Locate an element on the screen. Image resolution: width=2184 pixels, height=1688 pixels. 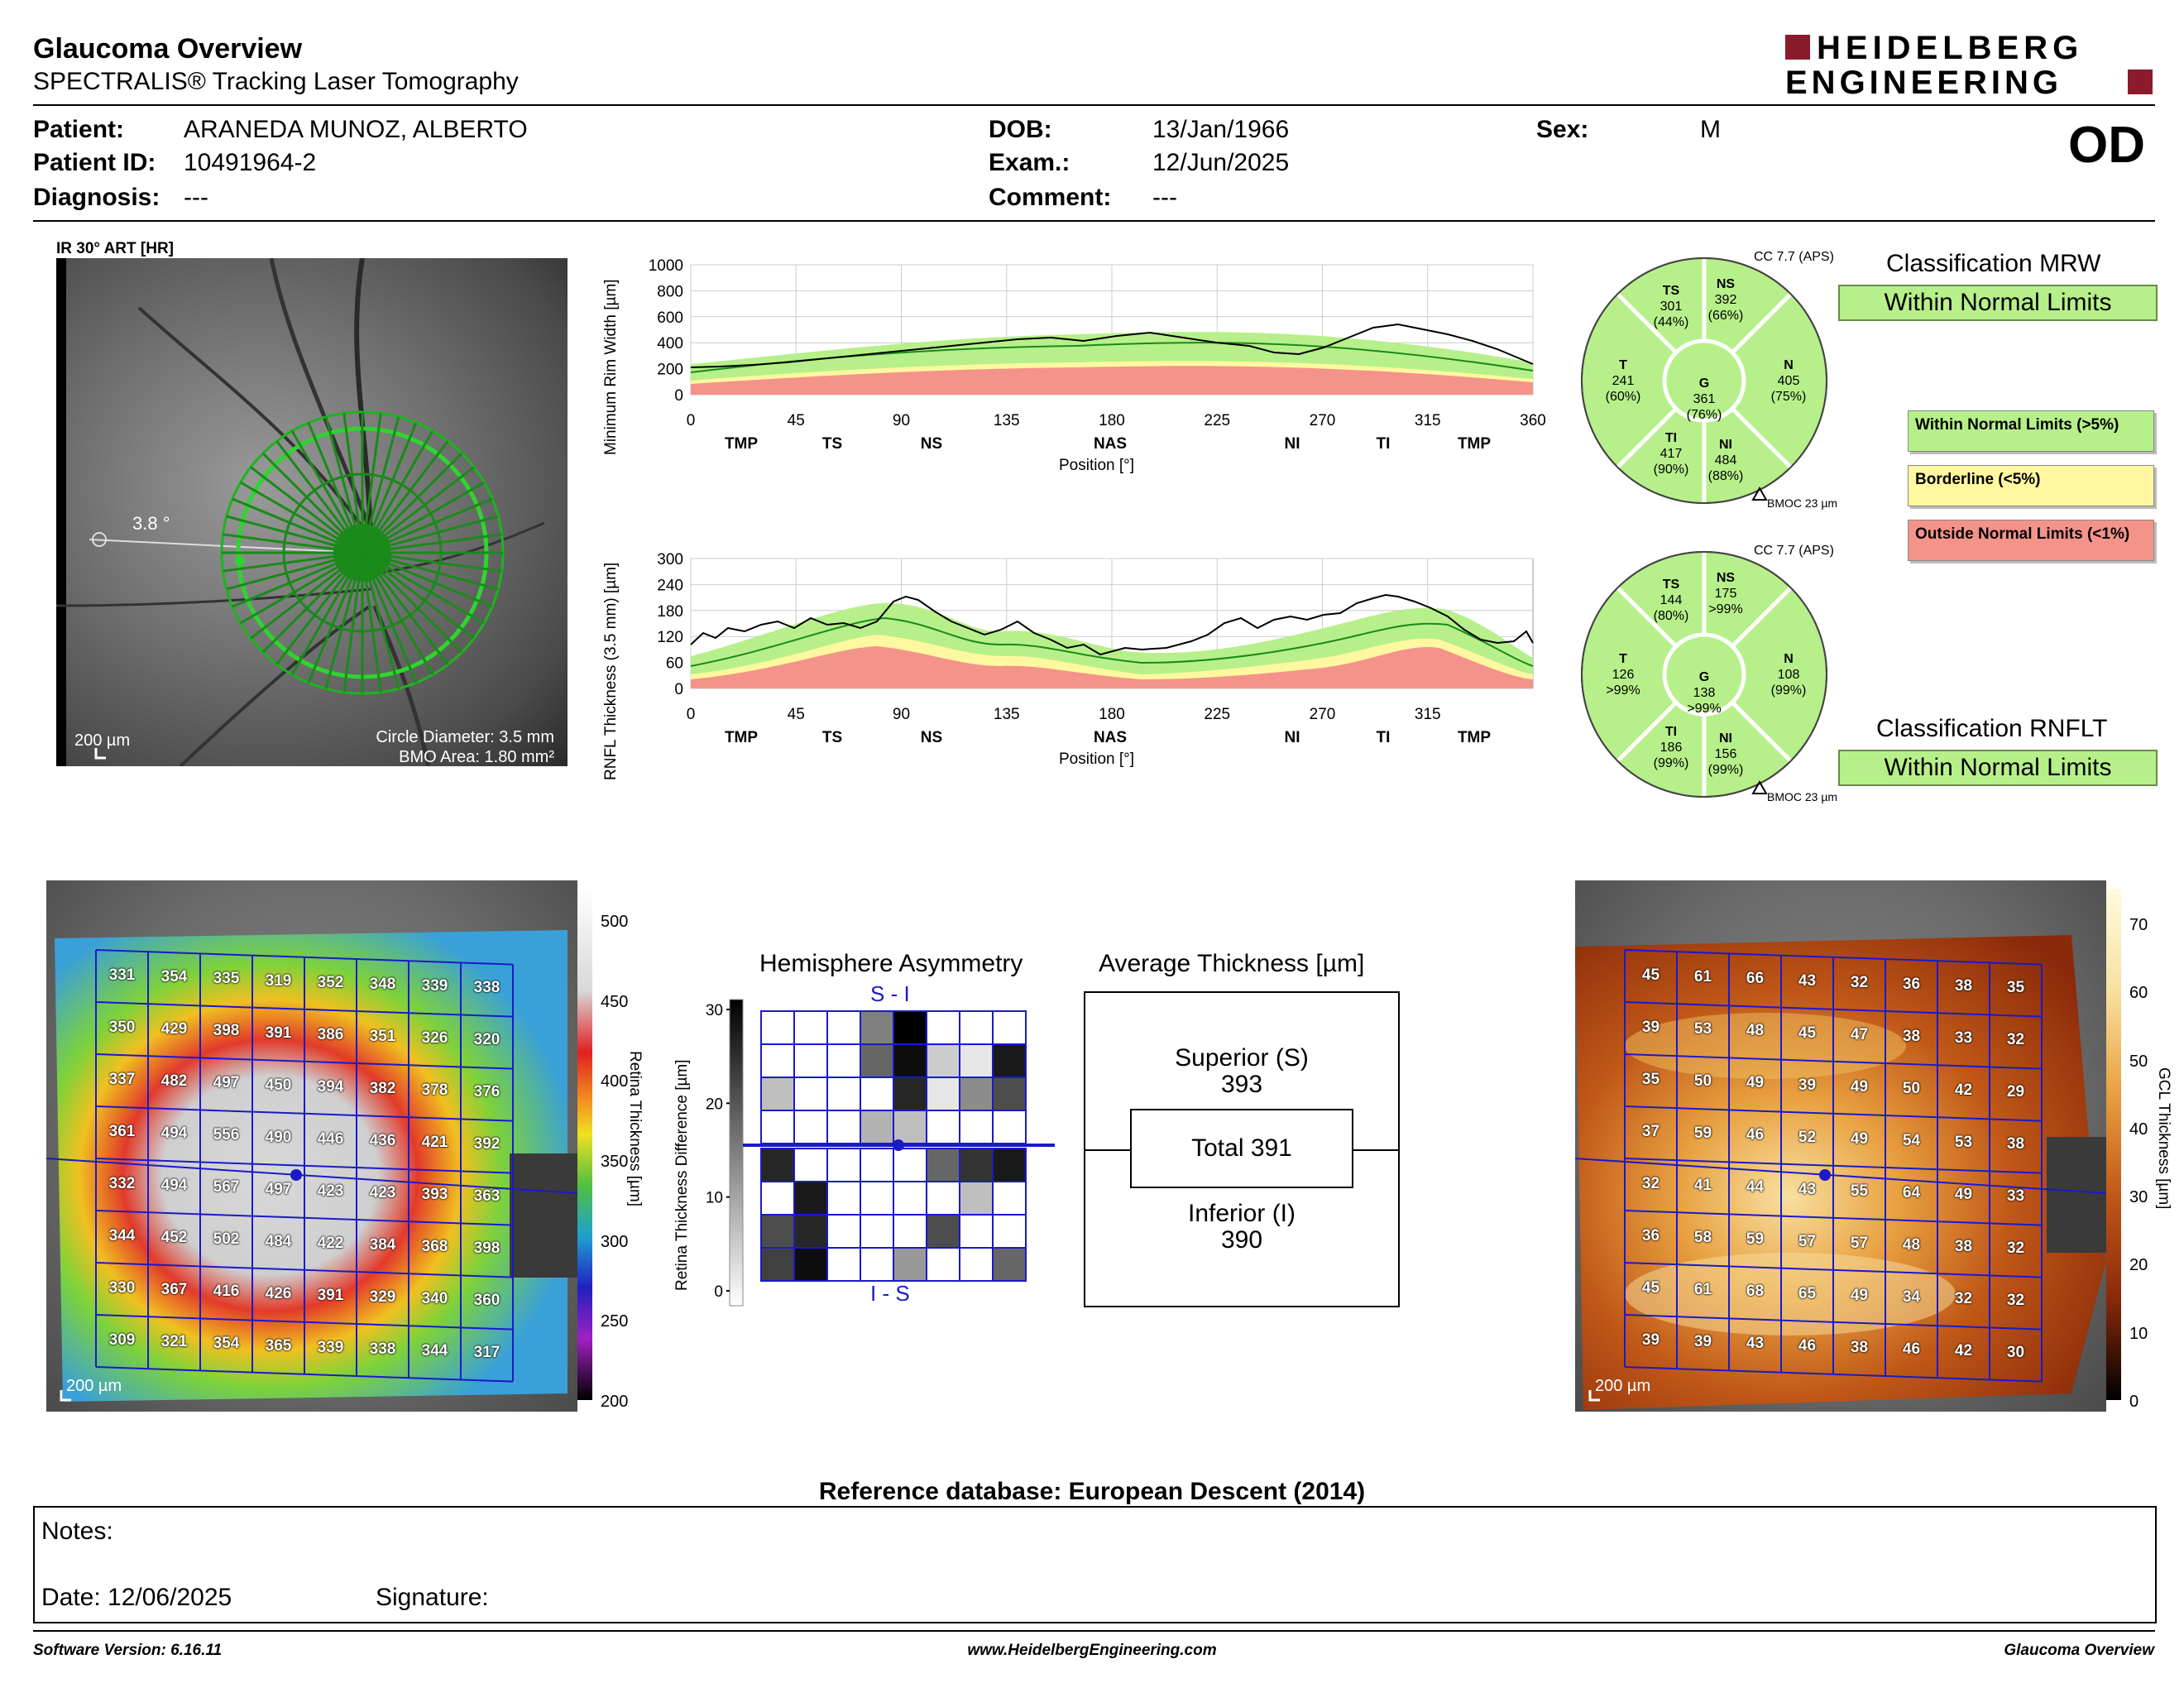
patient-id: 10491964-2 is located at coordinates (250, 162).